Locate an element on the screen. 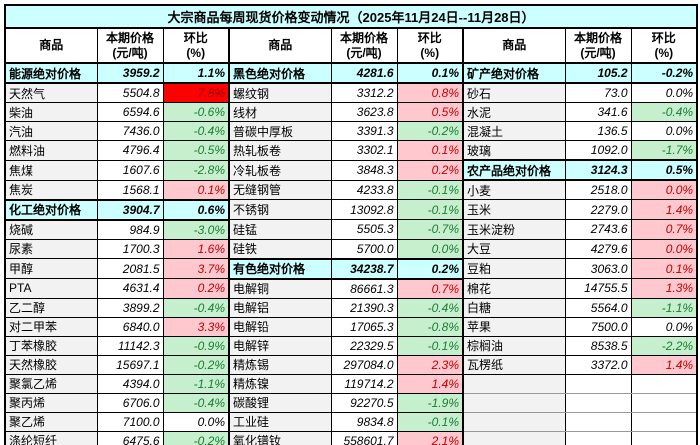 The width and height of the screenshot is (700, 445). commodity-name-cell: 碳酸锂 is located at coordinates (280, 402).